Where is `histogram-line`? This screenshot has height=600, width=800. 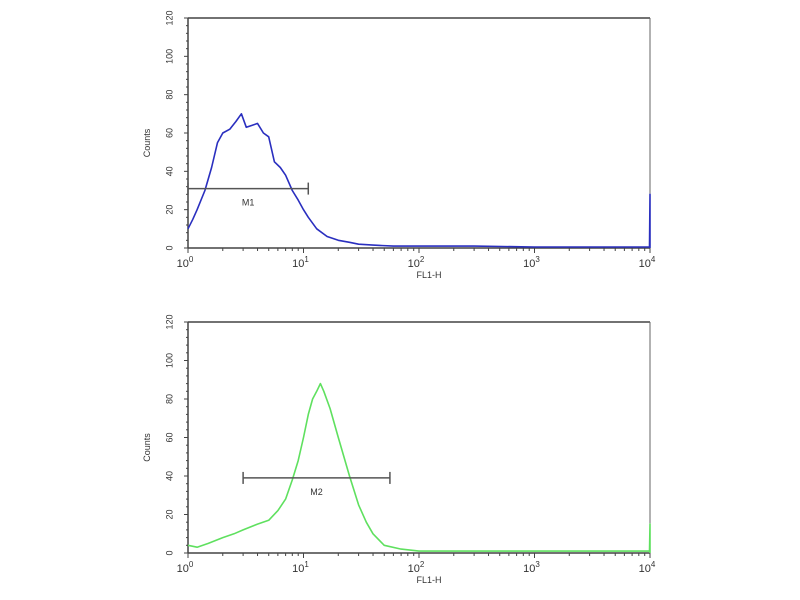
histogram-line is located at coordinates (419, 180).